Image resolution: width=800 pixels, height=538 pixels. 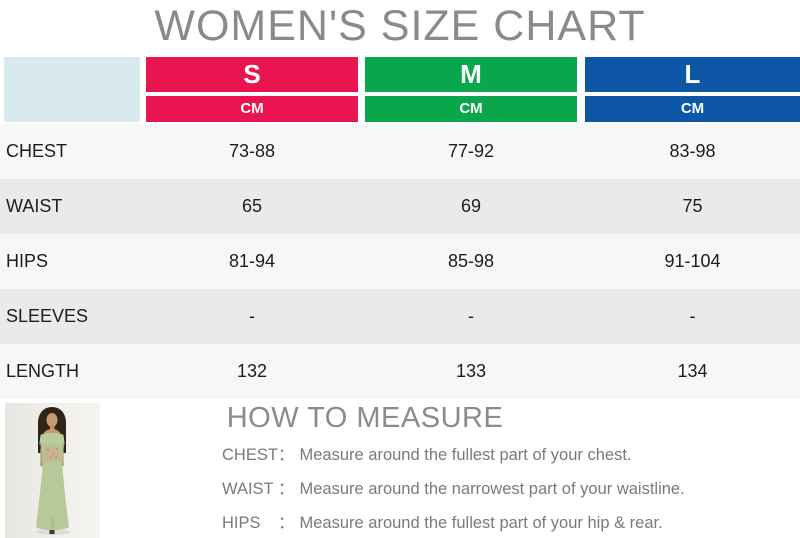 I want to click on waist-value-s: 65, so click(x=252, y=206).